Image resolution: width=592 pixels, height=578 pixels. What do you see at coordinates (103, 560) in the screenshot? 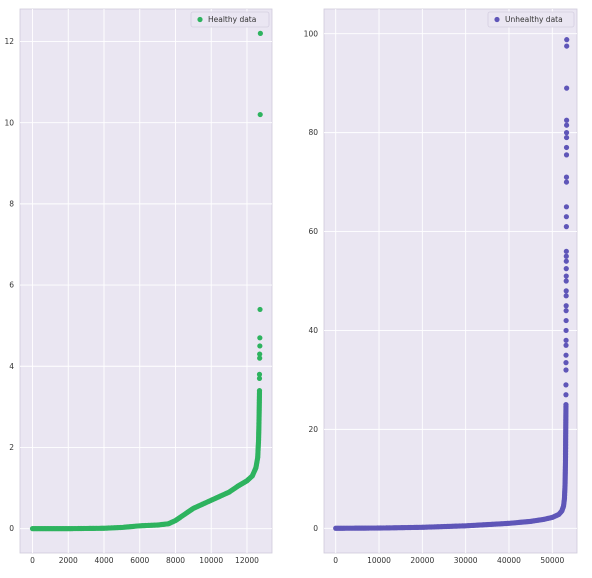
I see `x-tick-label: 4000` at bounding box center [103, 560].